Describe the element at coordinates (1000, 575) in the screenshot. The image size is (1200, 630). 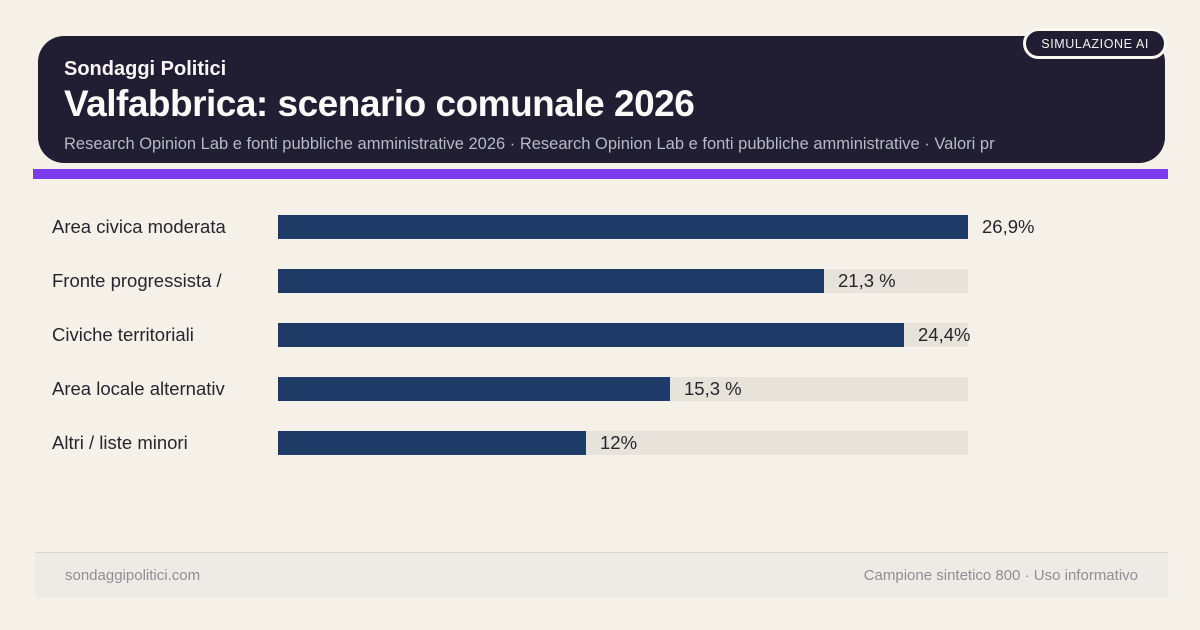
I see `footer-note: Campione sintetico 800 · Uso informativo` at that location.